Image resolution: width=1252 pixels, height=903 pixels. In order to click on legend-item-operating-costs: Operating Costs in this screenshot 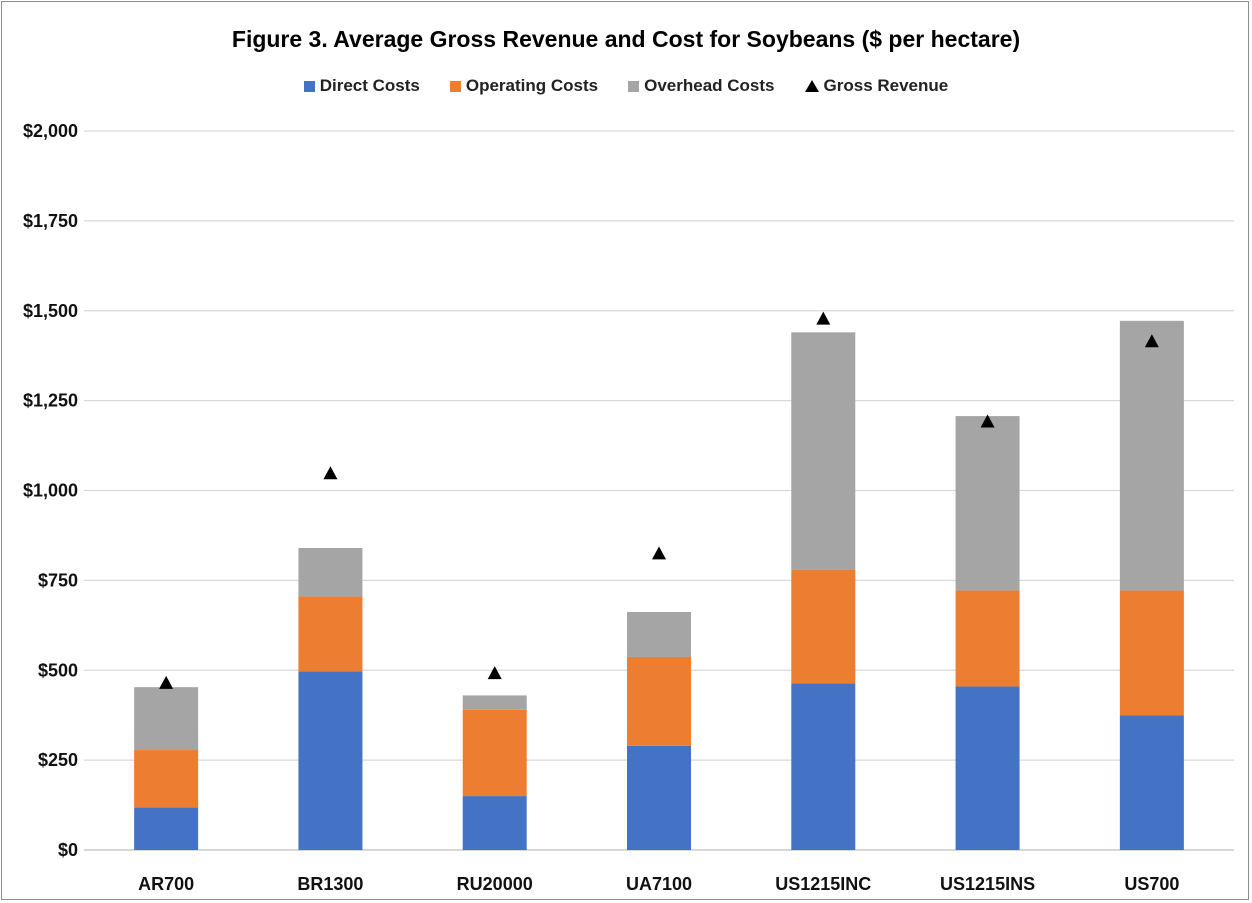, I will do `click(524, 86)`.